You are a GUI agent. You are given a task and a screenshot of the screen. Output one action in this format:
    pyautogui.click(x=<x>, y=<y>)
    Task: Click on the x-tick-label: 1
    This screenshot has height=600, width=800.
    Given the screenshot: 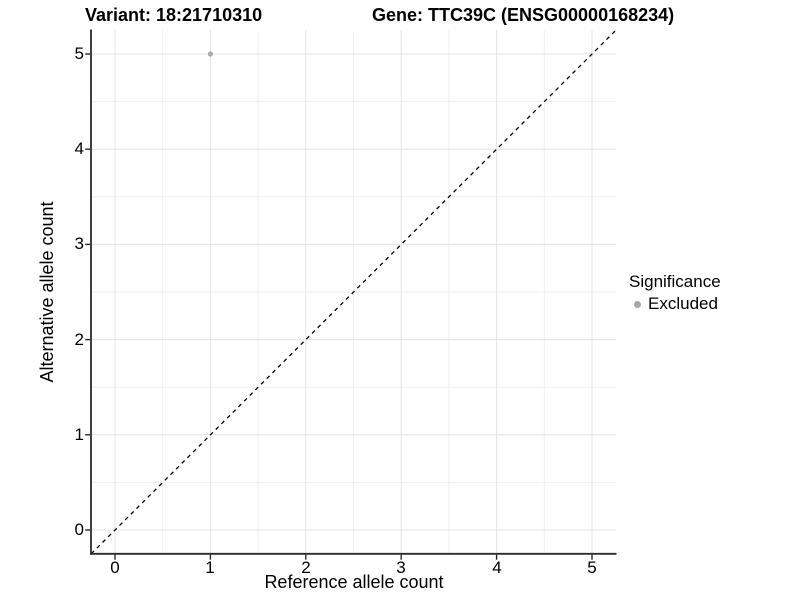 What is the action you would take?
    pyautogui.click(x=210, y=567)
    